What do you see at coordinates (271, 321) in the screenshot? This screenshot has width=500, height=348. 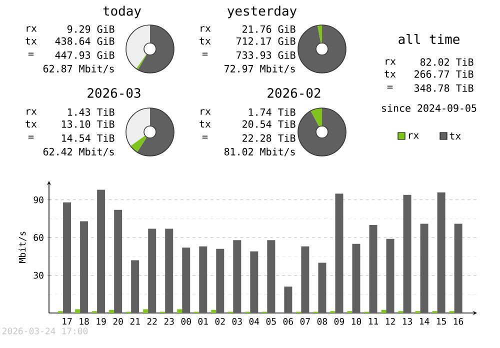 I see `x-tick-label: 05` at bounding box center [271, 321].